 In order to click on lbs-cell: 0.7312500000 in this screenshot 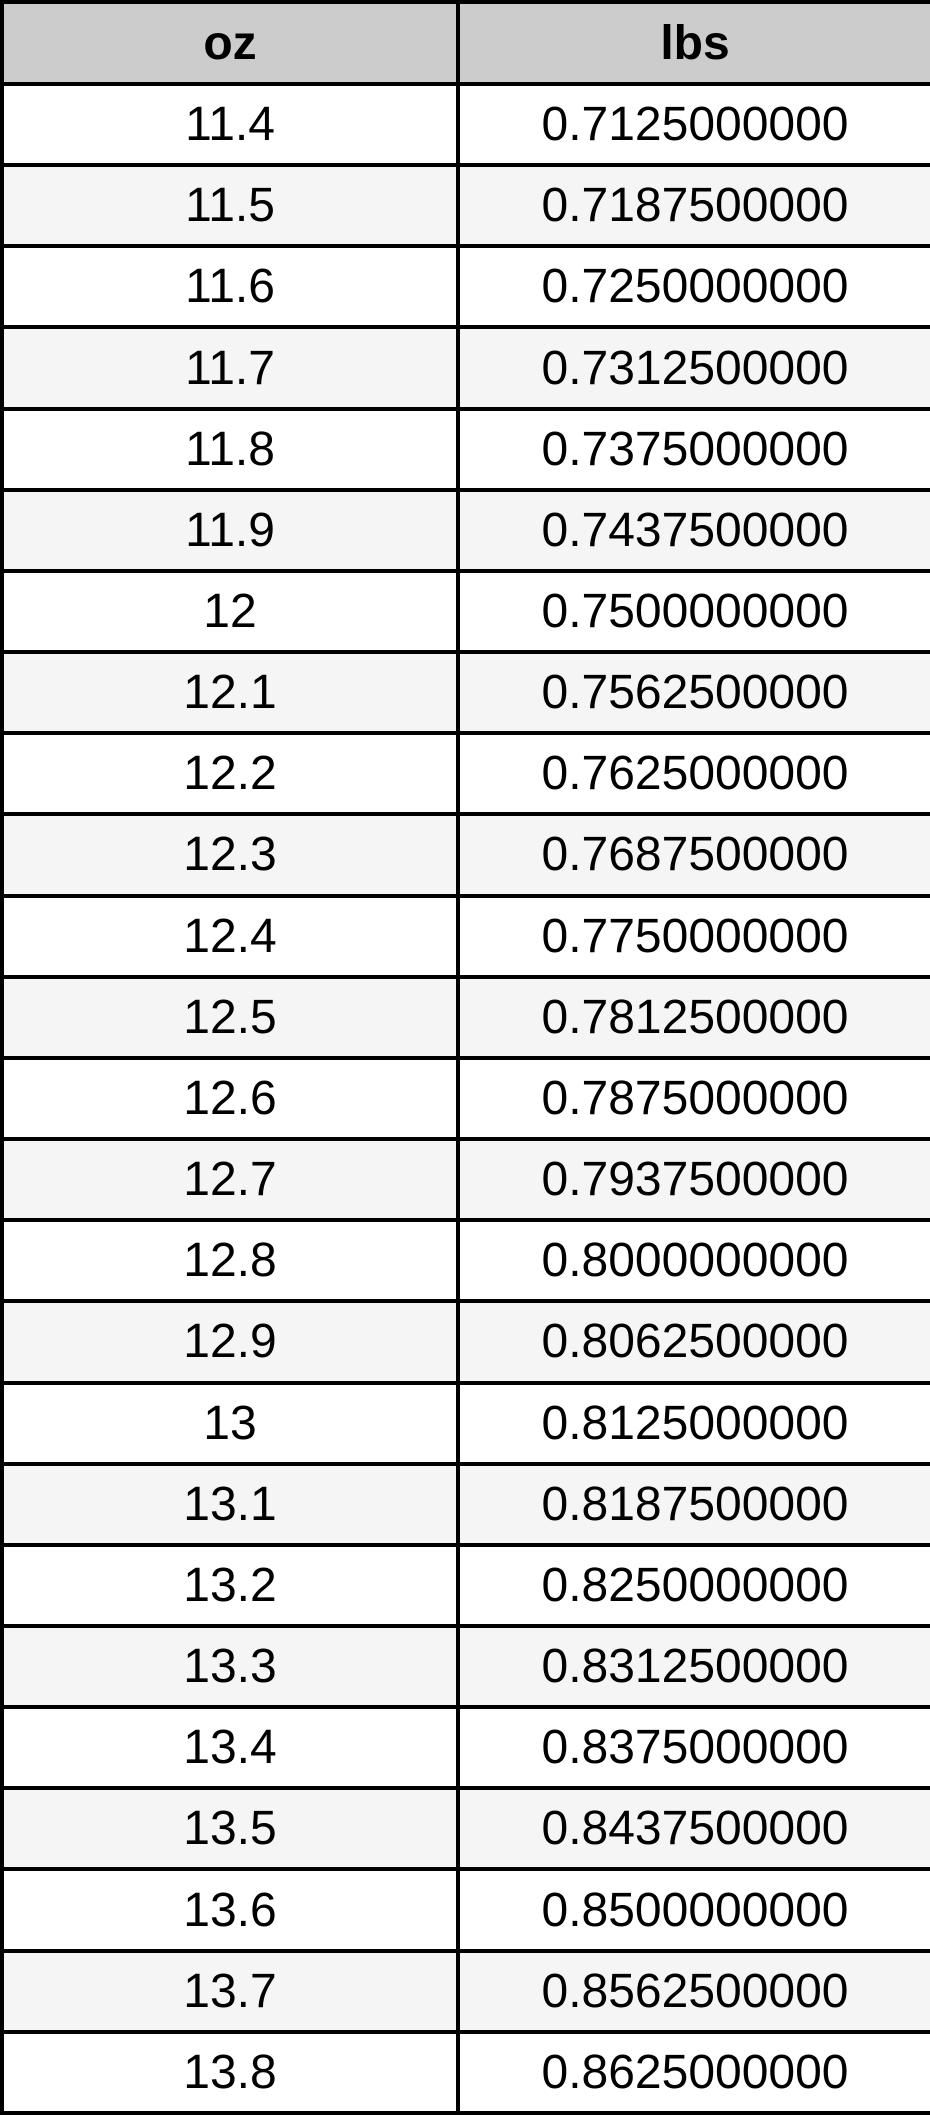, I will do `click(693, 368)`.